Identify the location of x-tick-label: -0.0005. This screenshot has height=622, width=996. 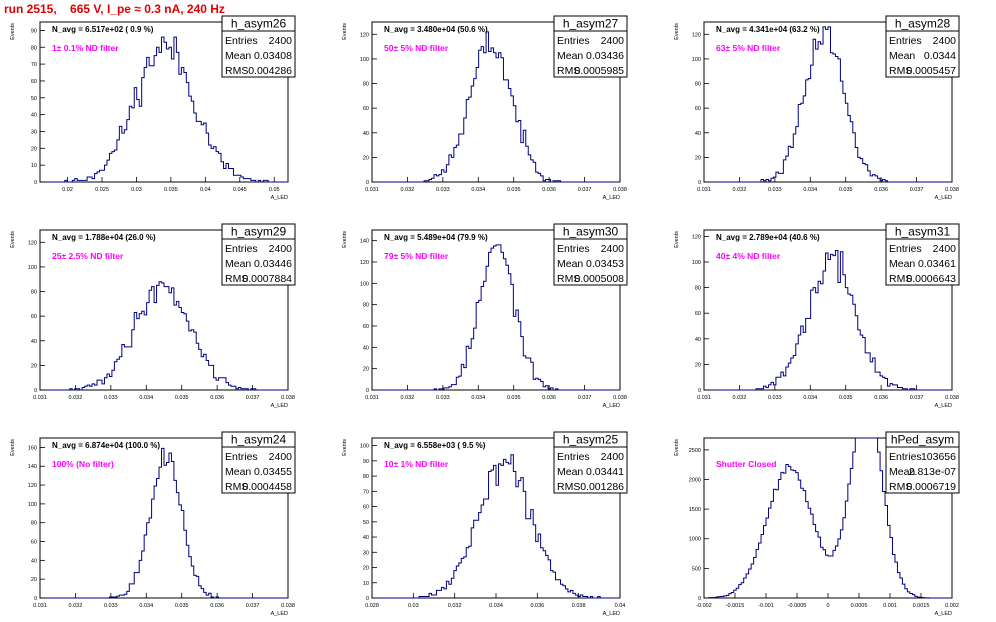
(797, 606).